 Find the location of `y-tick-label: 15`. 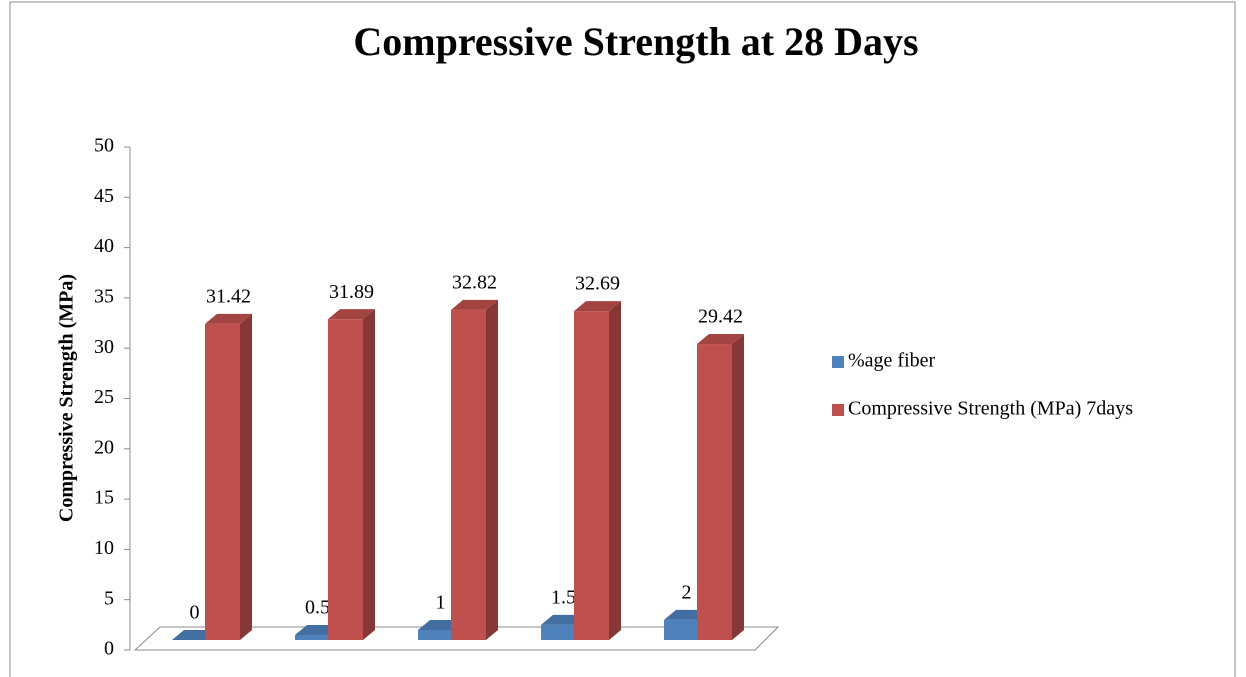

y-tick-label: 15 is located at coordinates (104, 498).